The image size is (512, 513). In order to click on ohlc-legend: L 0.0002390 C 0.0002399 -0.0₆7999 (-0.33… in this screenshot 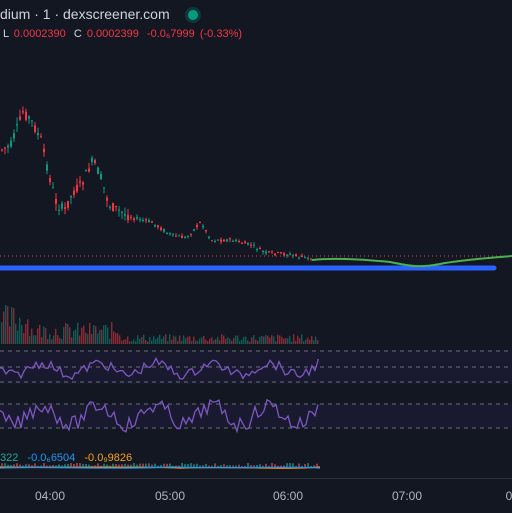, I will do `click(122, 34)`.